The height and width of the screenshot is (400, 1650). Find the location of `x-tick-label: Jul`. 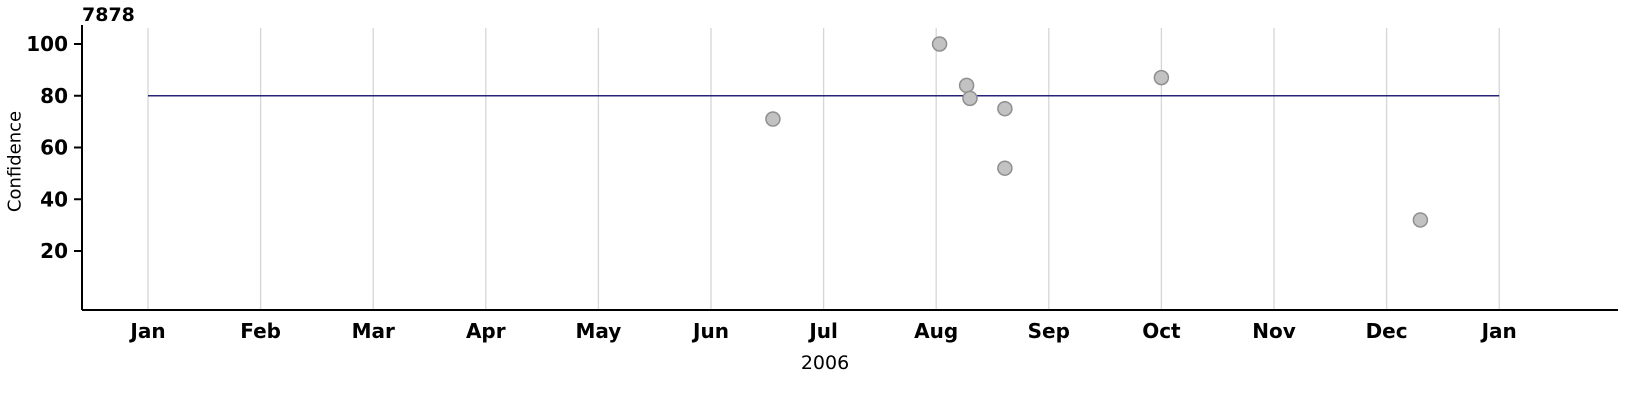

x-tick-label: Jul is located at coordinates (822, 331).